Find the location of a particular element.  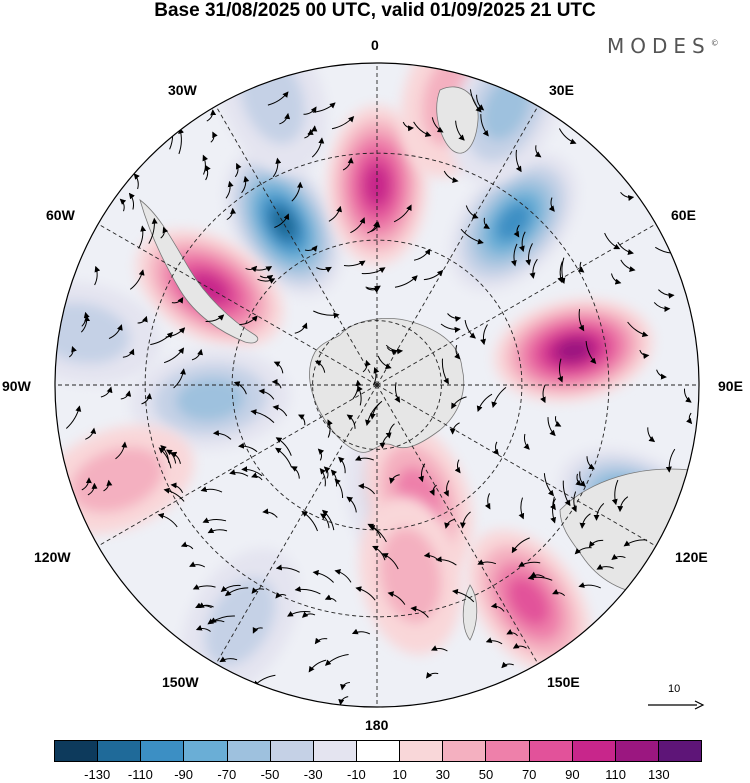

lon-label-180: 180 is located at coordinates (377, 725).